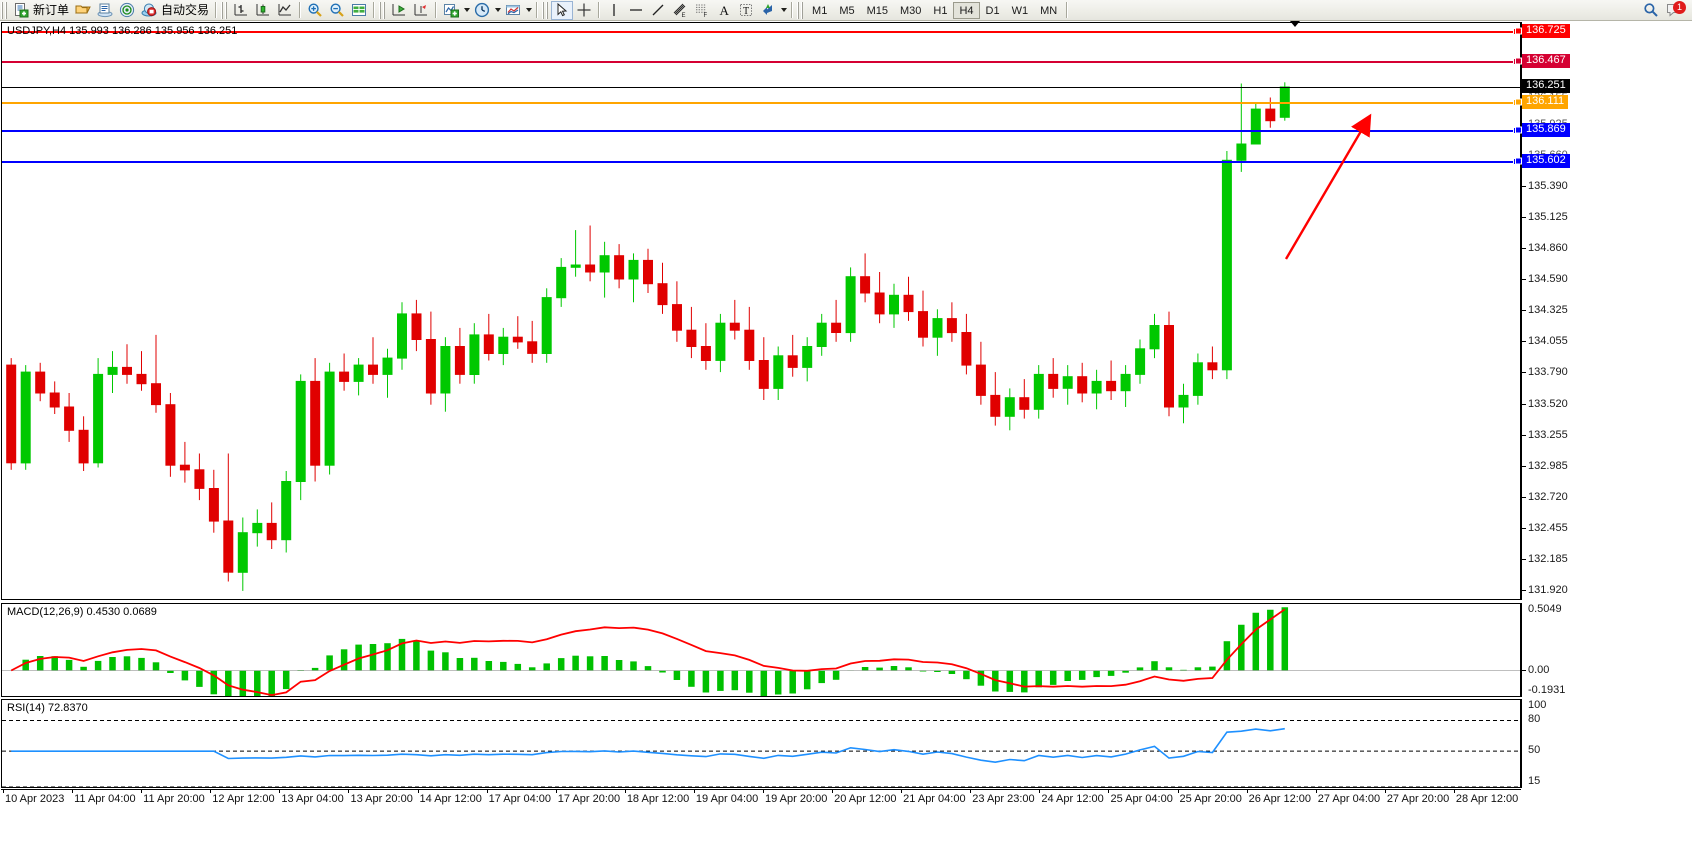 This screenshot has width=1692, height=849. I want to click on svg-text: A, so click(725, 10).